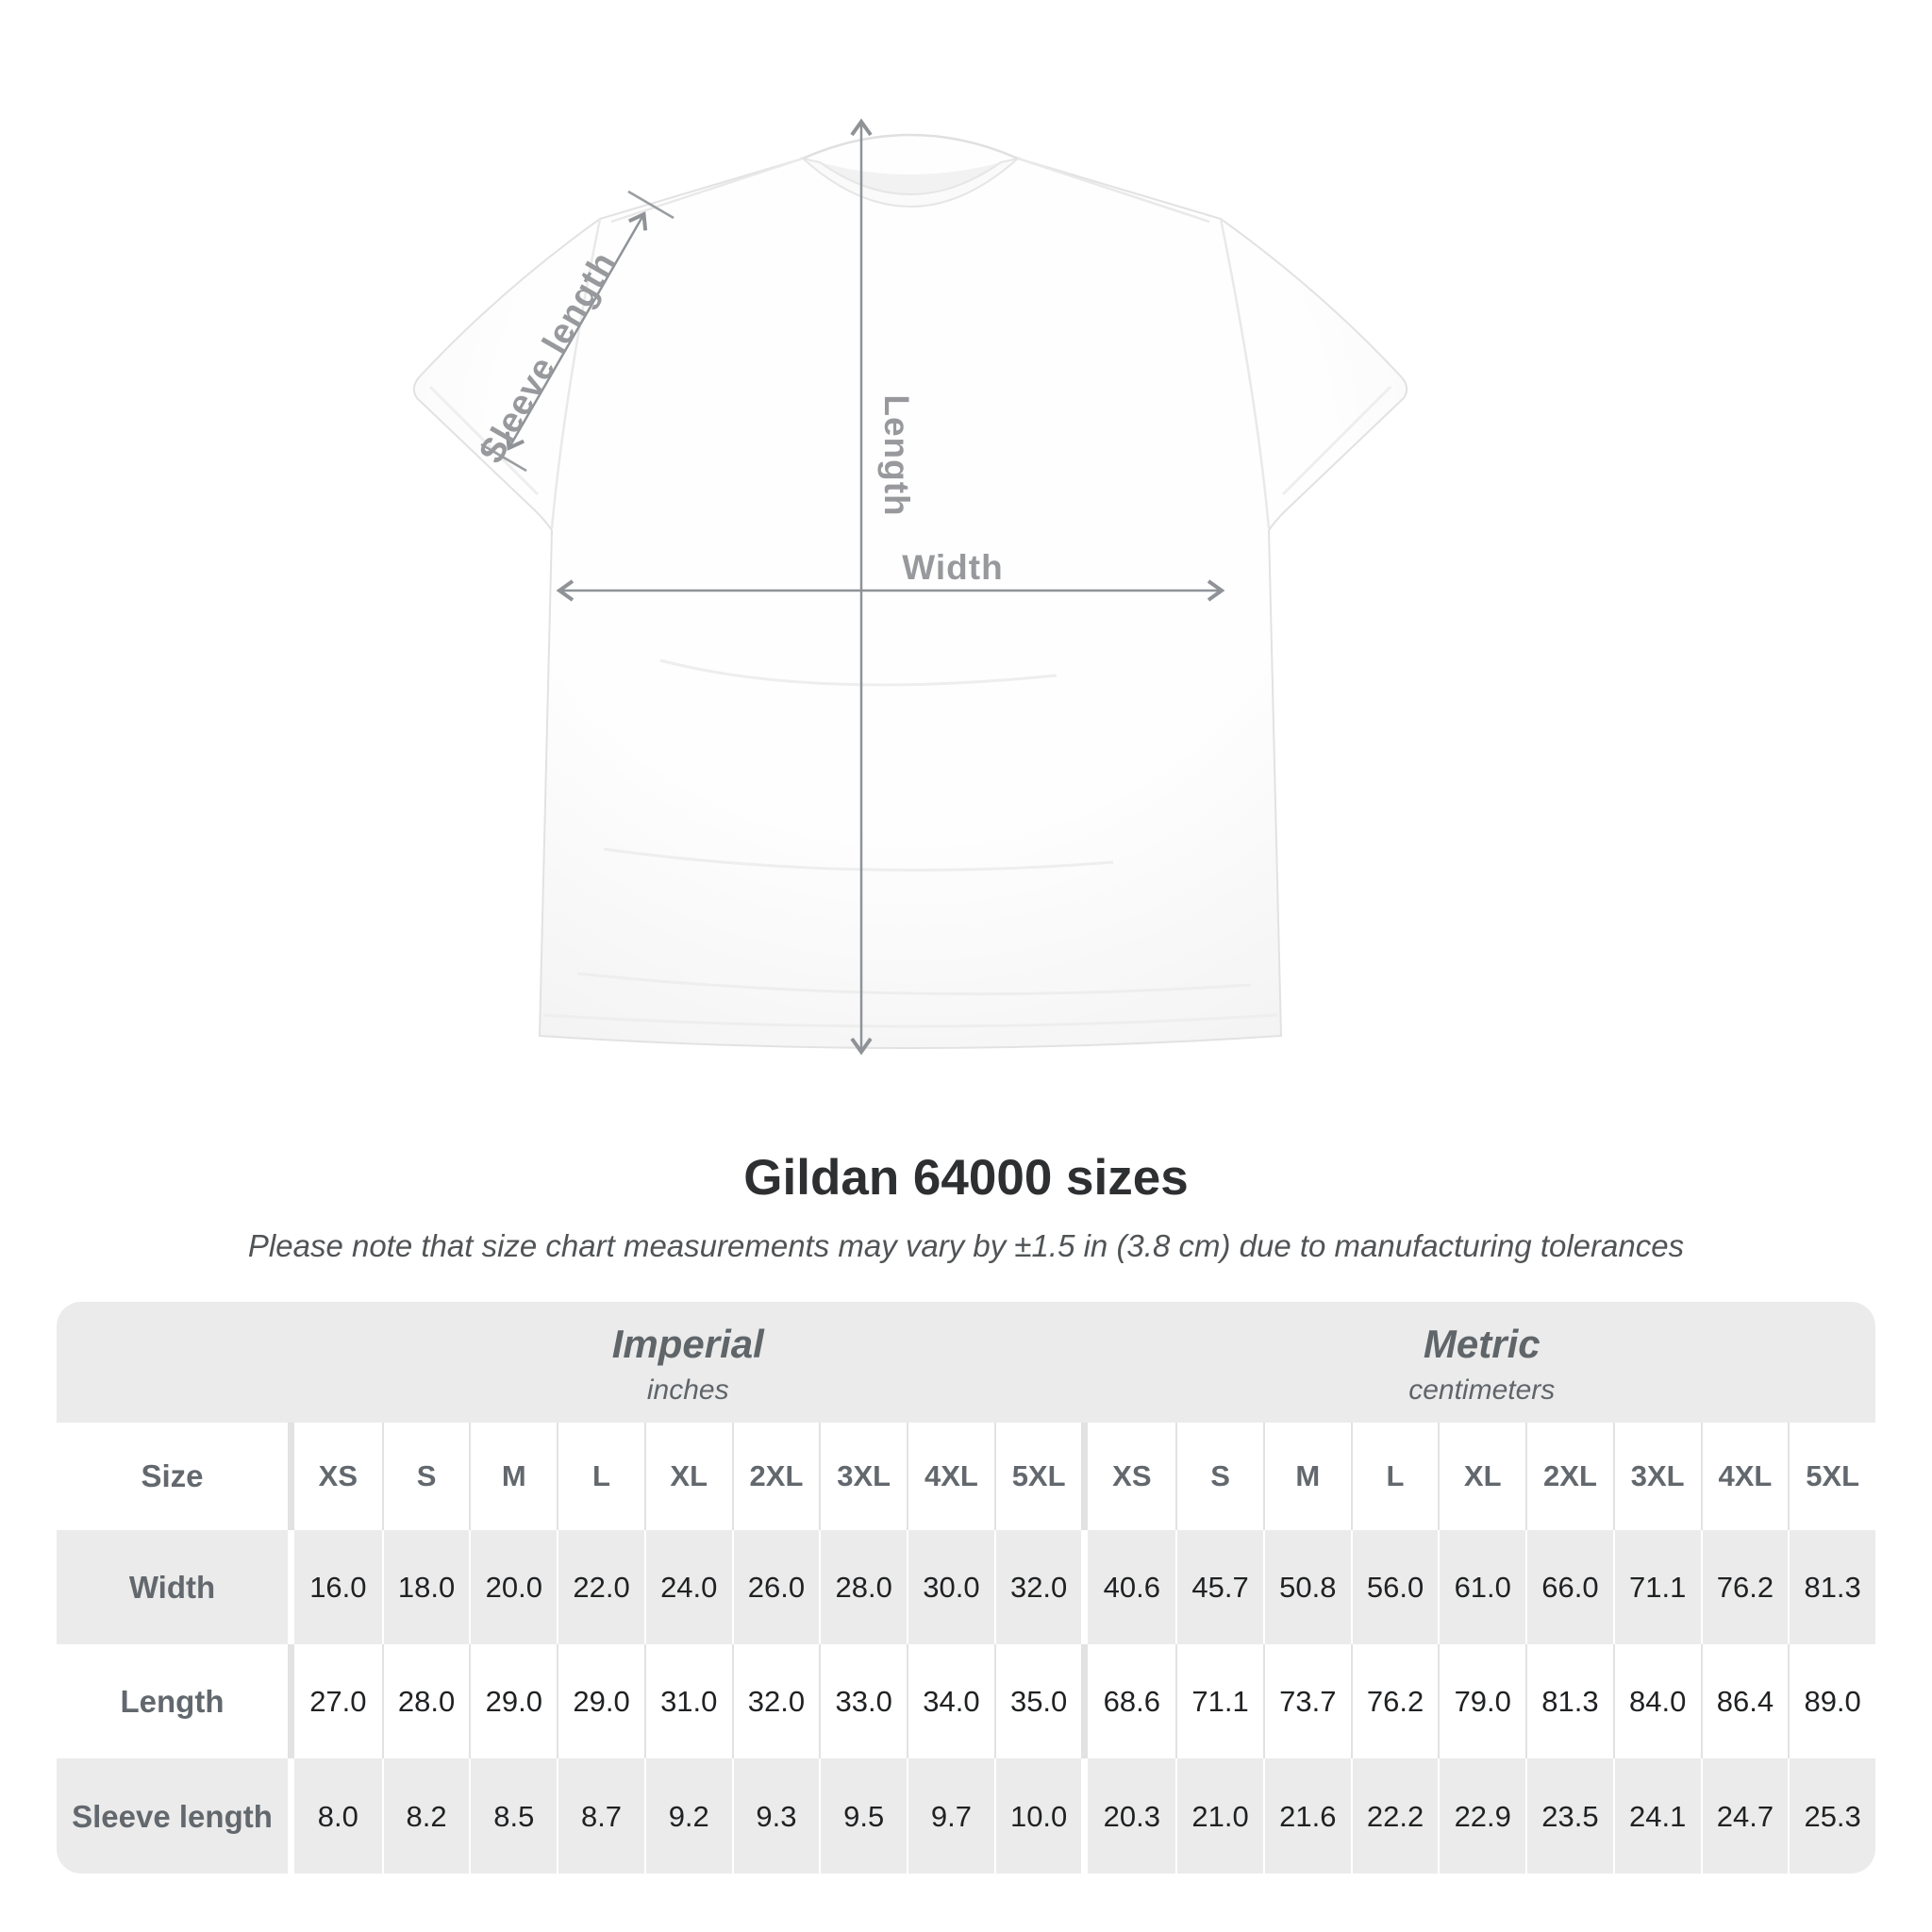 This screenshot has height=1932, width=1932. I want to click on value-cell: 56.0, so click(1395, 1587).